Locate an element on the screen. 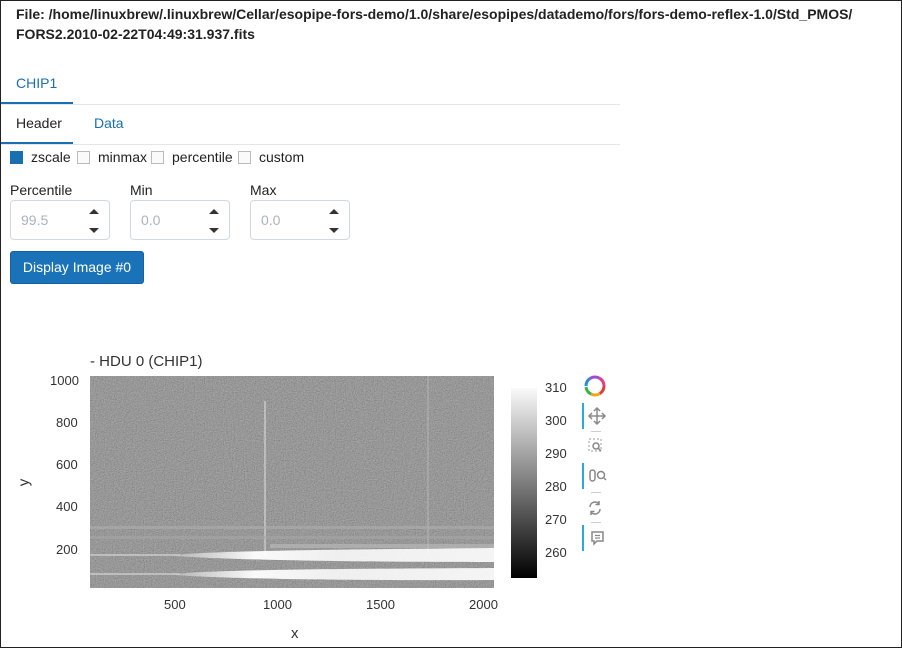 The width and height of the screenshot is (902, 648). tab-chip1: CHIP1 is located at coordinates (37, 84).